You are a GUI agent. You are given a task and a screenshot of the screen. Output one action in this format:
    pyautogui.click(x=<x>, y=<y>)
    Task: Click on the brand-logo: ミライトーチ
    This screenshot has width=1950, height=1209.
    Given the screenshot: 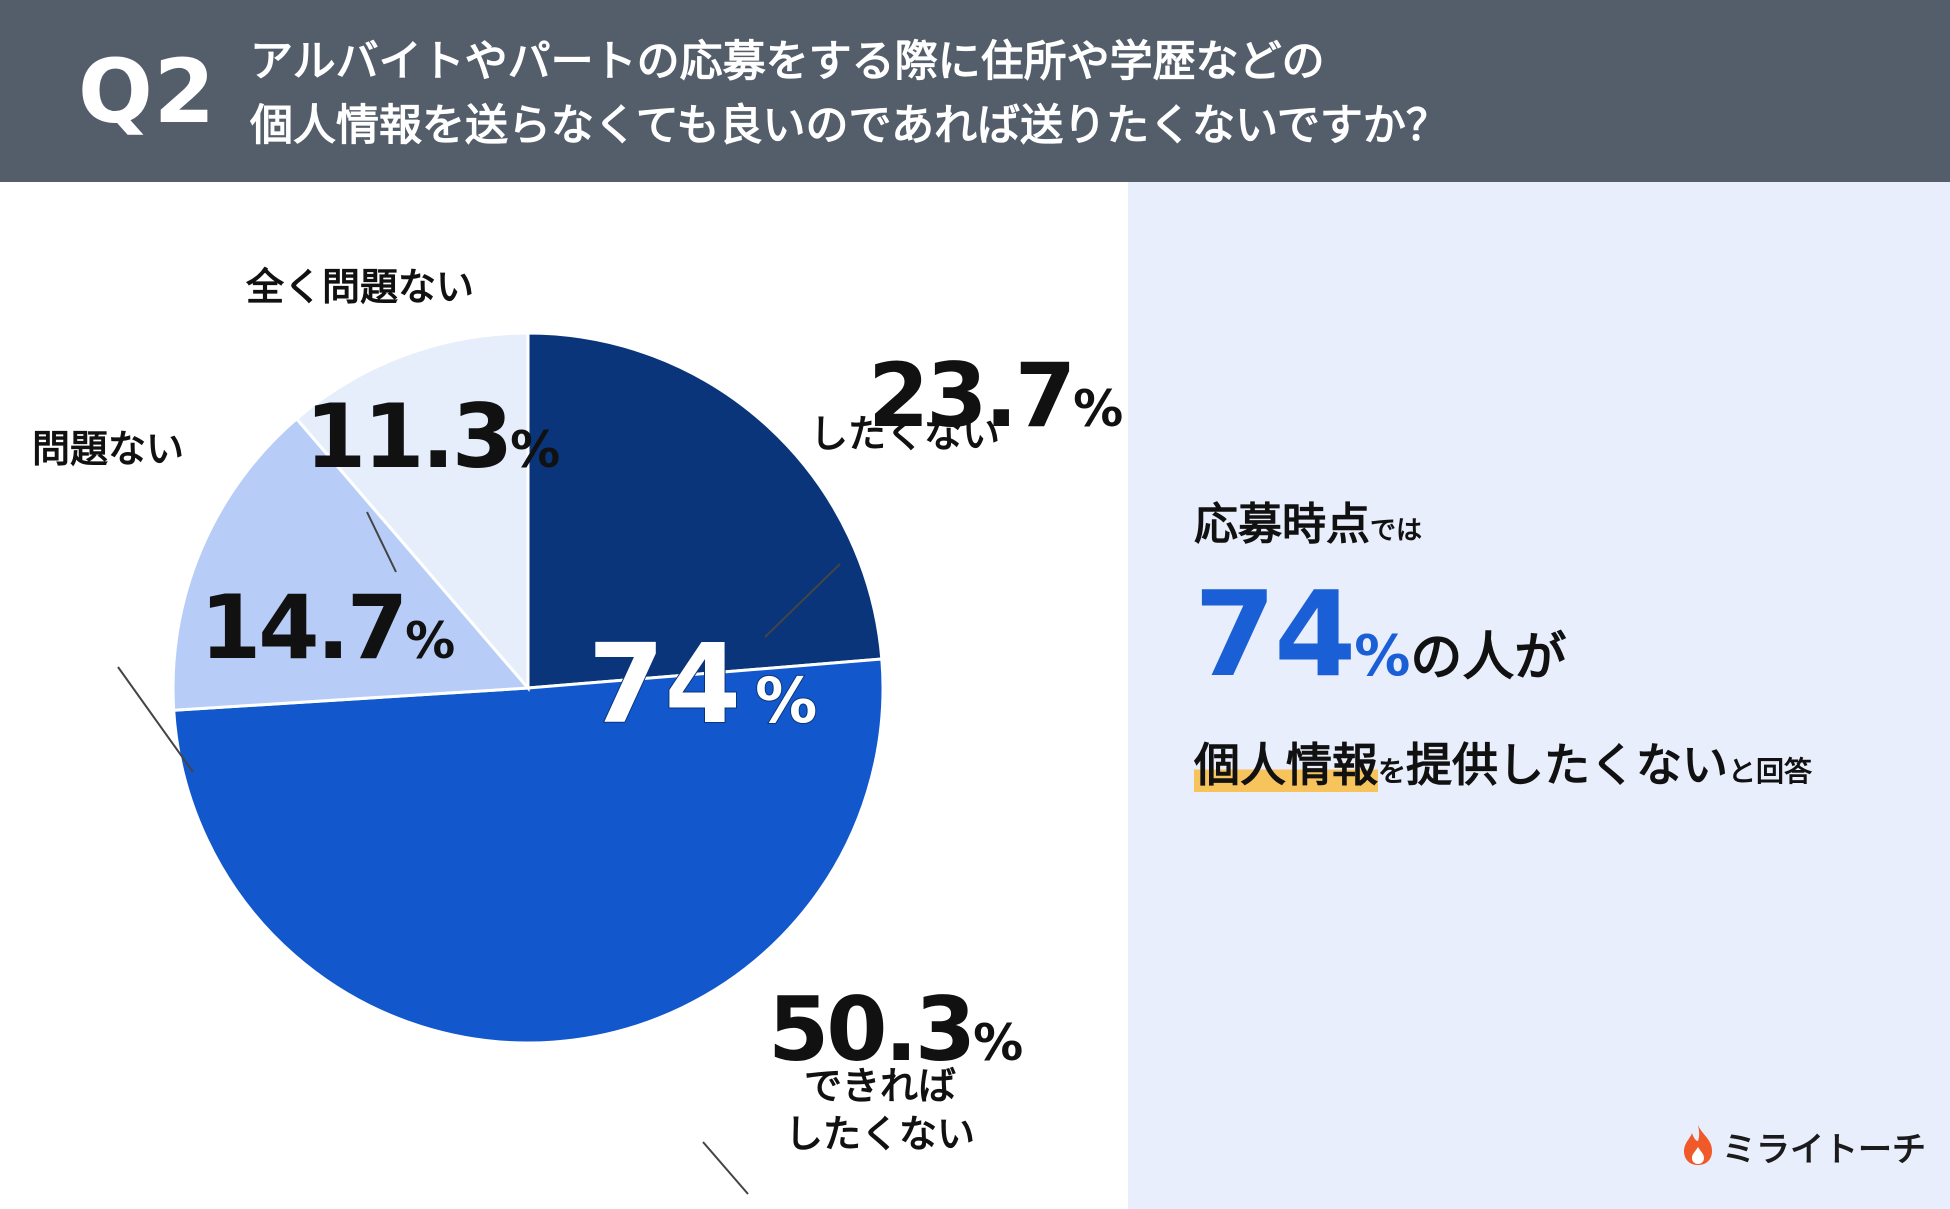 What is the action you would take?
    pyautogui.click(x=1803, y=1147)
    